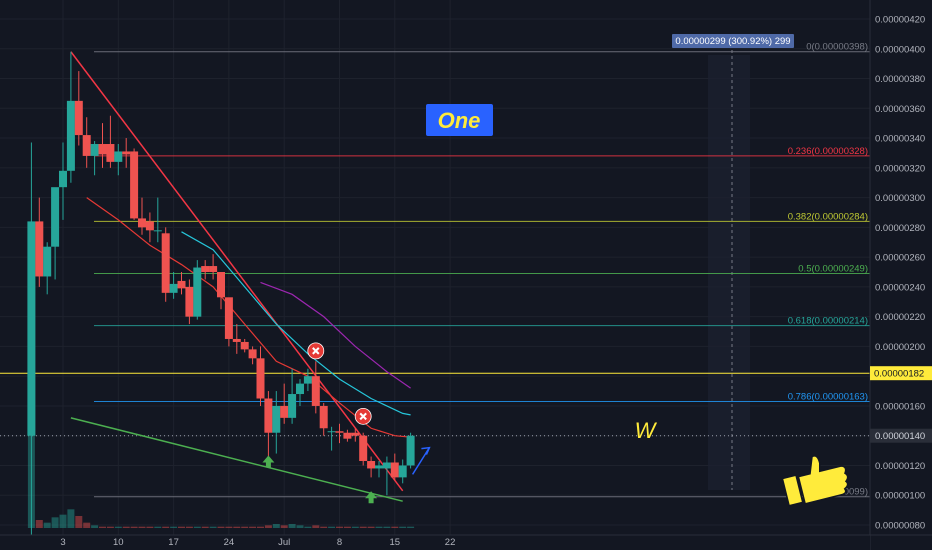 The image size is (932, 550). What do you see at coordinates (900, 287) in the screenshot?
I see `y-tick-label: 0.00000240` at bounding box center [900, 287].